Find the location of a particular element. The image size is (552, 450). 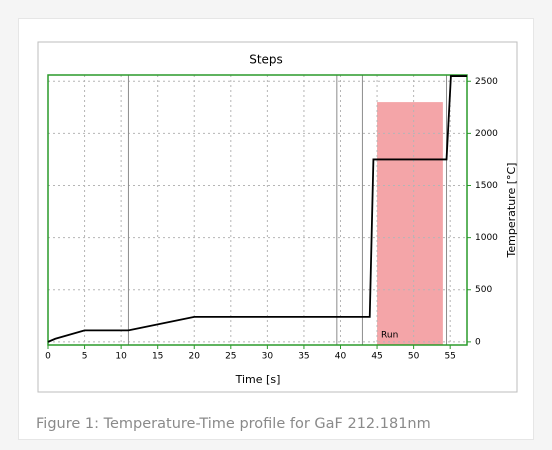

y-axis-label: Temperature [°C] is located at coordinates (511, 211).